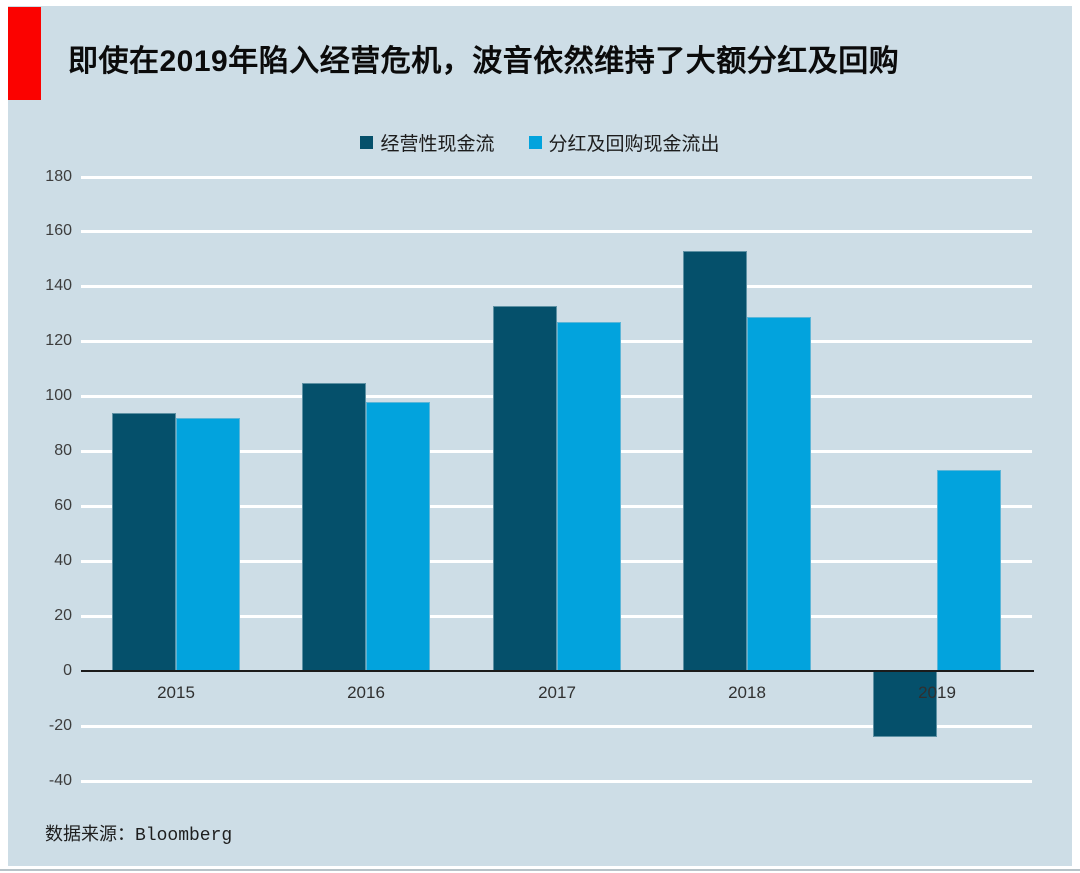 The height and width of the screenshot is (873, 1080). I want to click on y-tick-label-80: 80, so click(63, 450).